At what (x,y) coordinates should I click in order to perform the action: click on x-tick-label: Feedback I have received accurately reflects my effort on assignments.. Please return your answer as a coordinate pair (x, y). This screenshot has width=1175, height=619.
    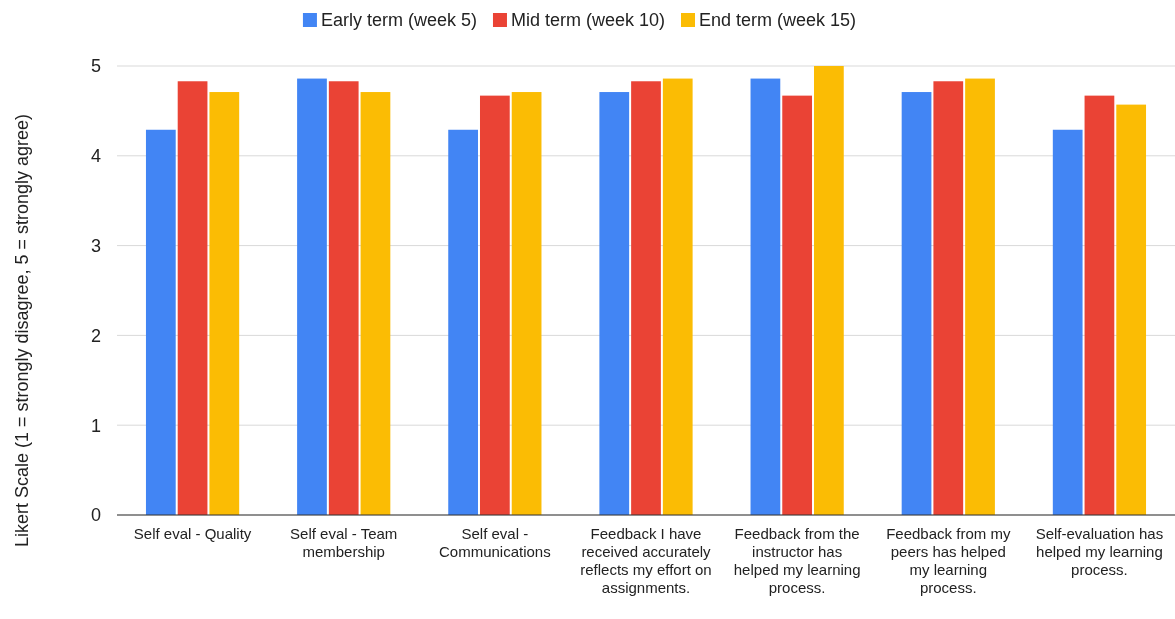
    Looking at the image, I should click on (646, 560).